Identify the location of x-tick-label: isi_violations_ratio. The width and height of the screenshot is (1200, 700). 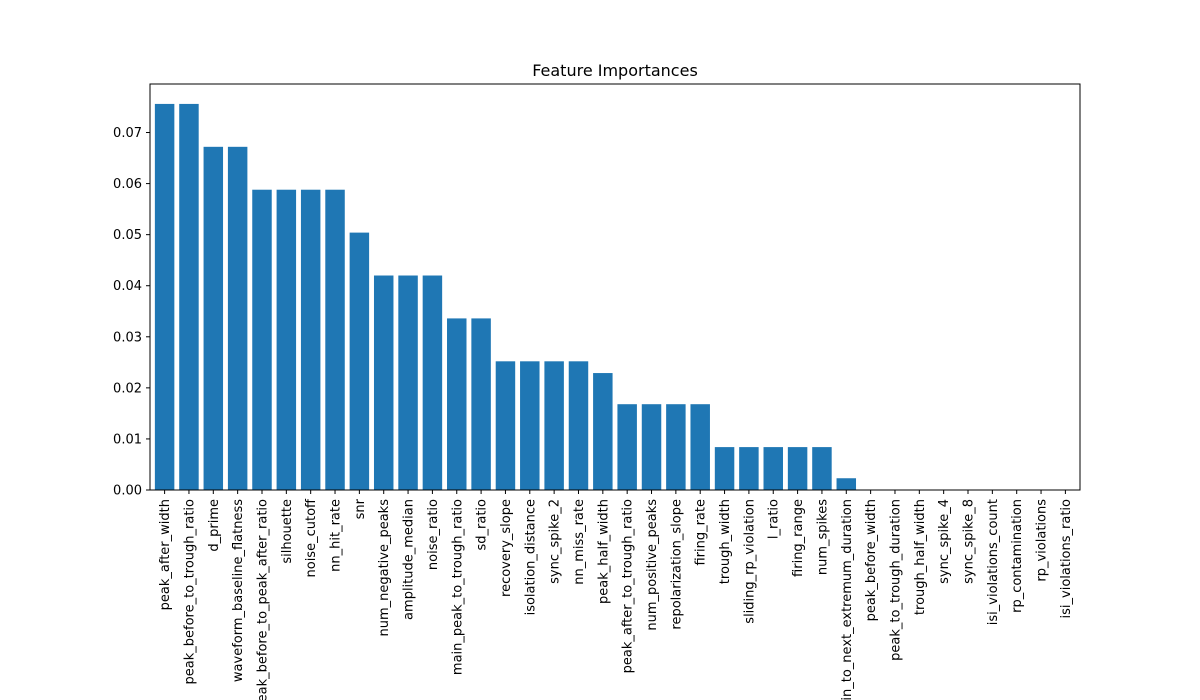
(1066, 559).